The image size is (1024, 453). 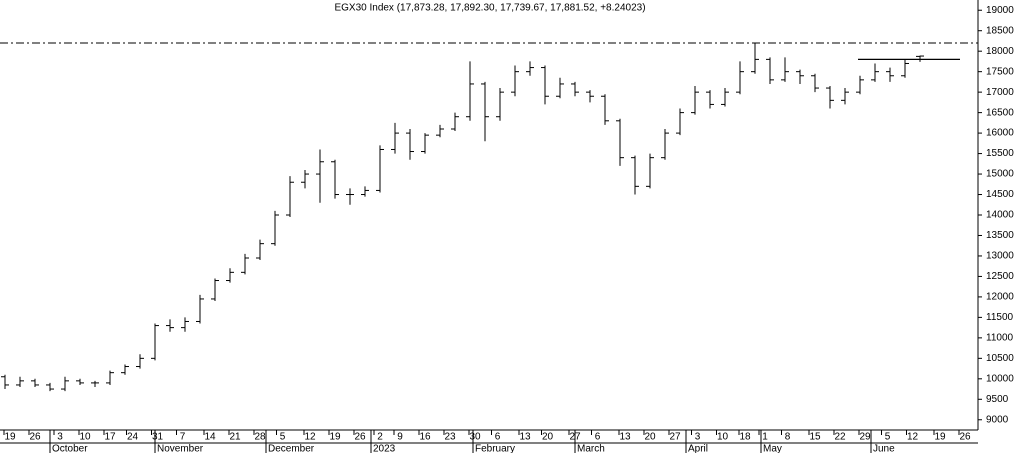 I want to click on y-tick-label: 11000, so click(x=1000, y=337).